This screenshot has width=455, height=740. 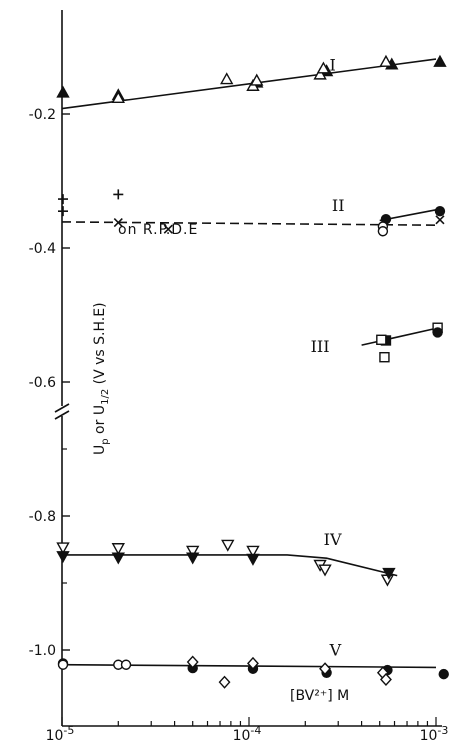 I want to click on curve-label-V: V, so click(x=335, y=649).